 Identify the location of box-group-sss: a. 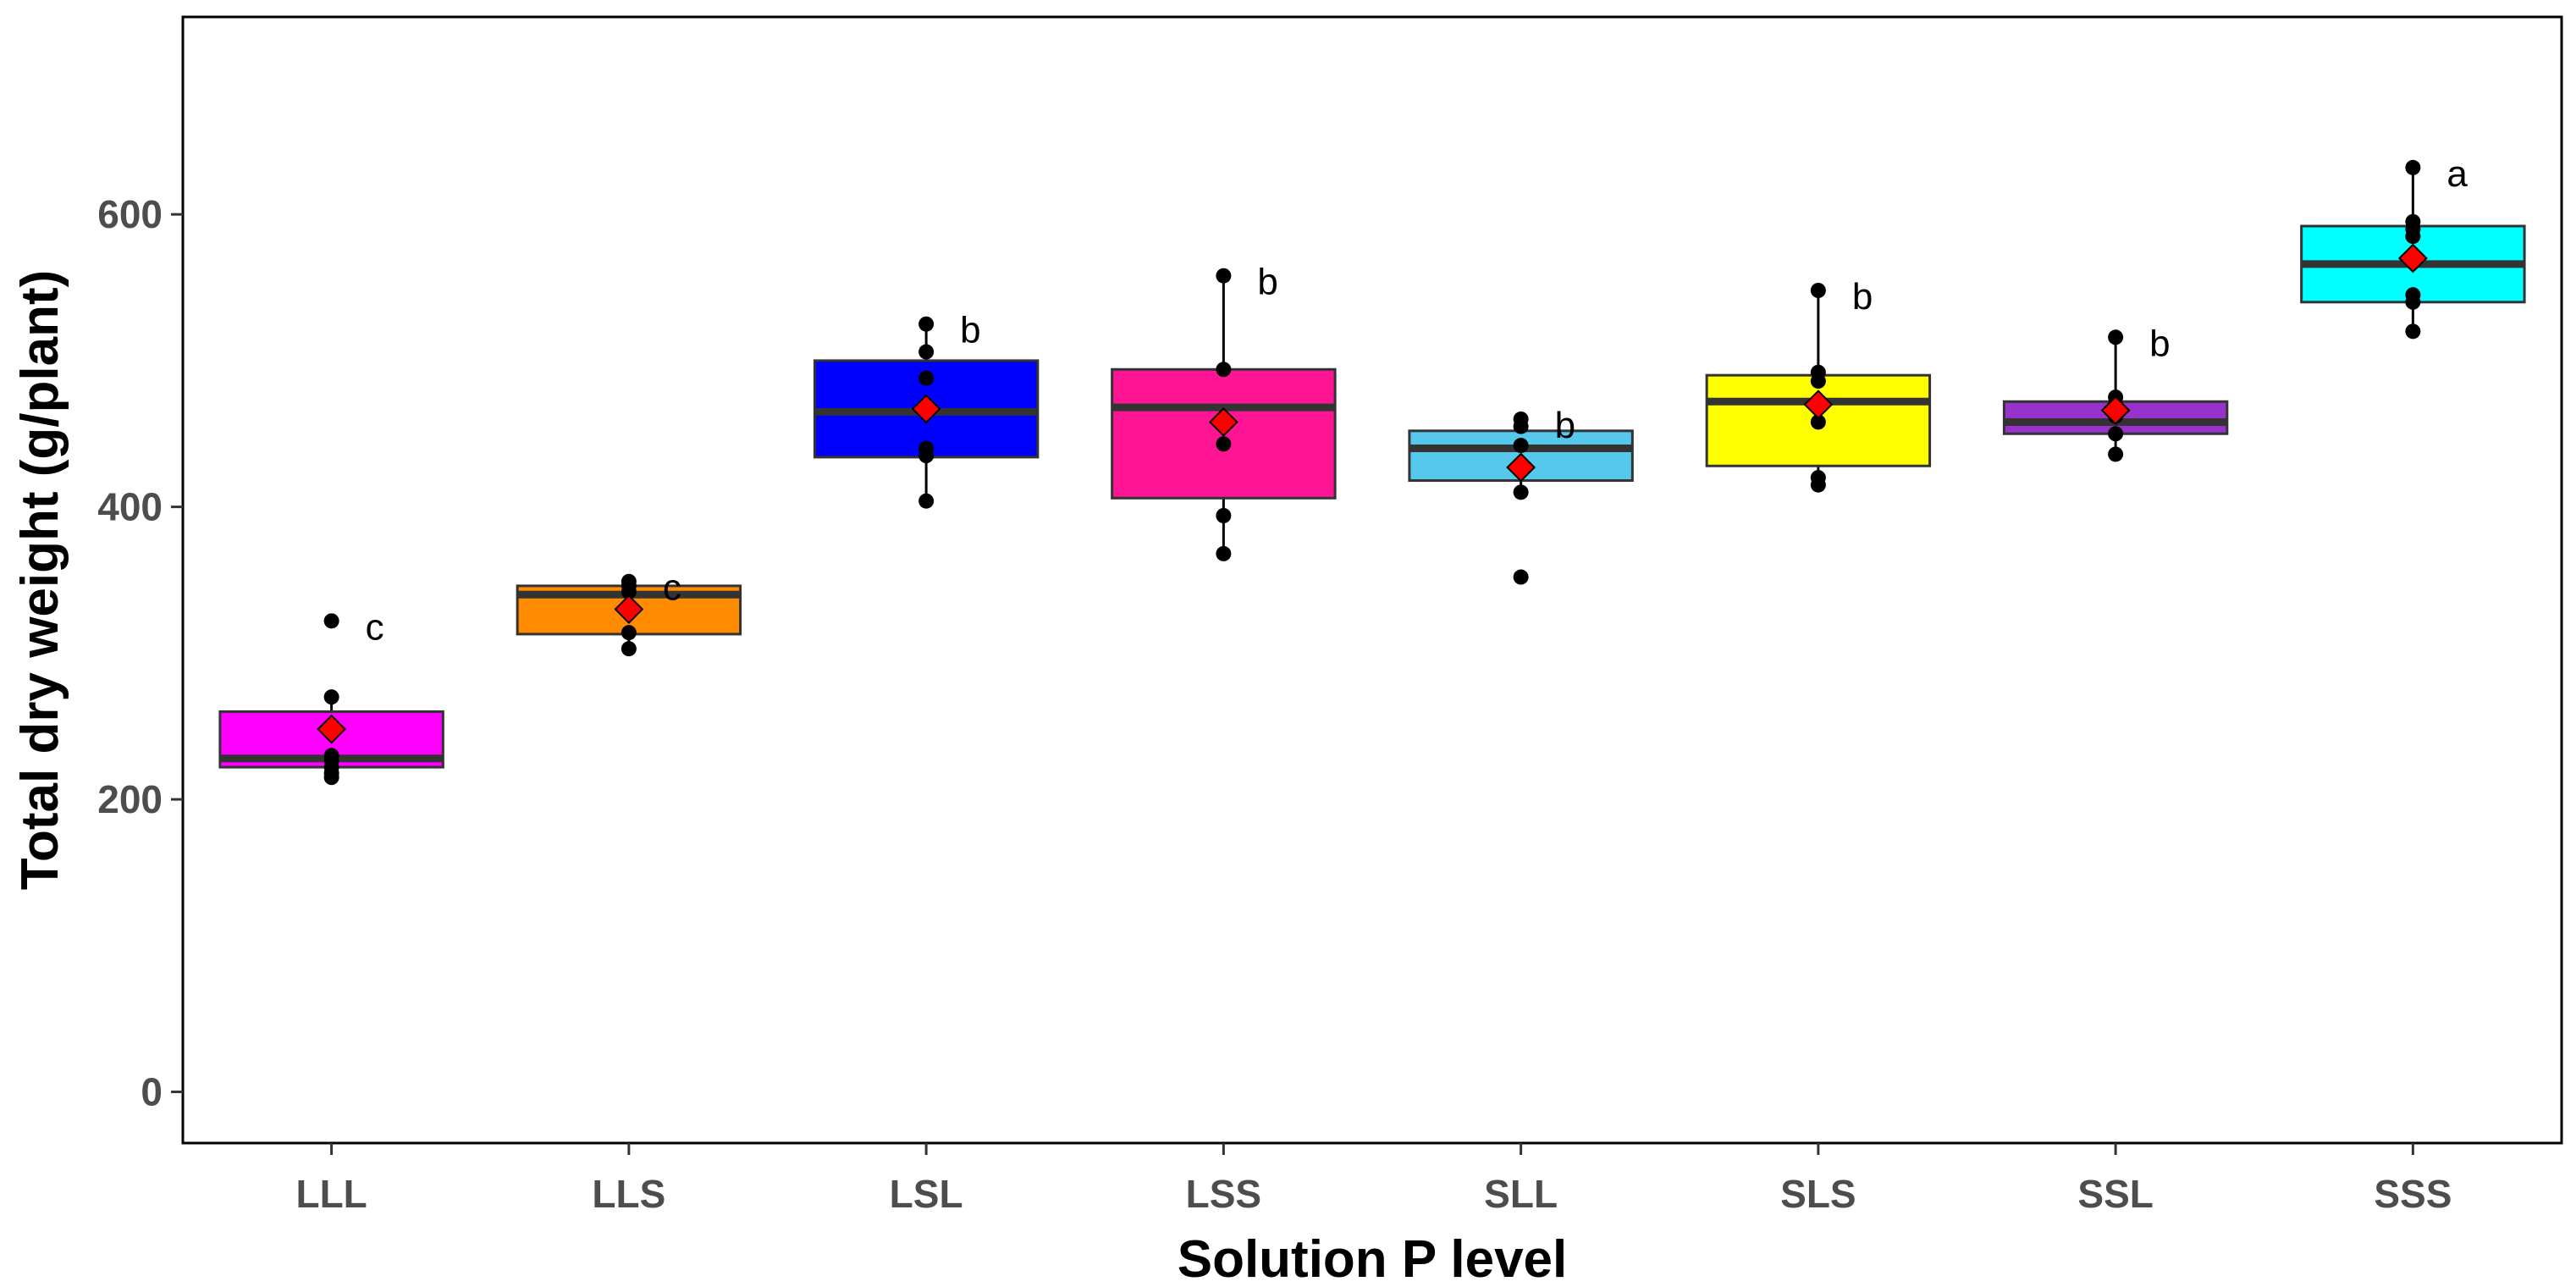
(2413, 246).